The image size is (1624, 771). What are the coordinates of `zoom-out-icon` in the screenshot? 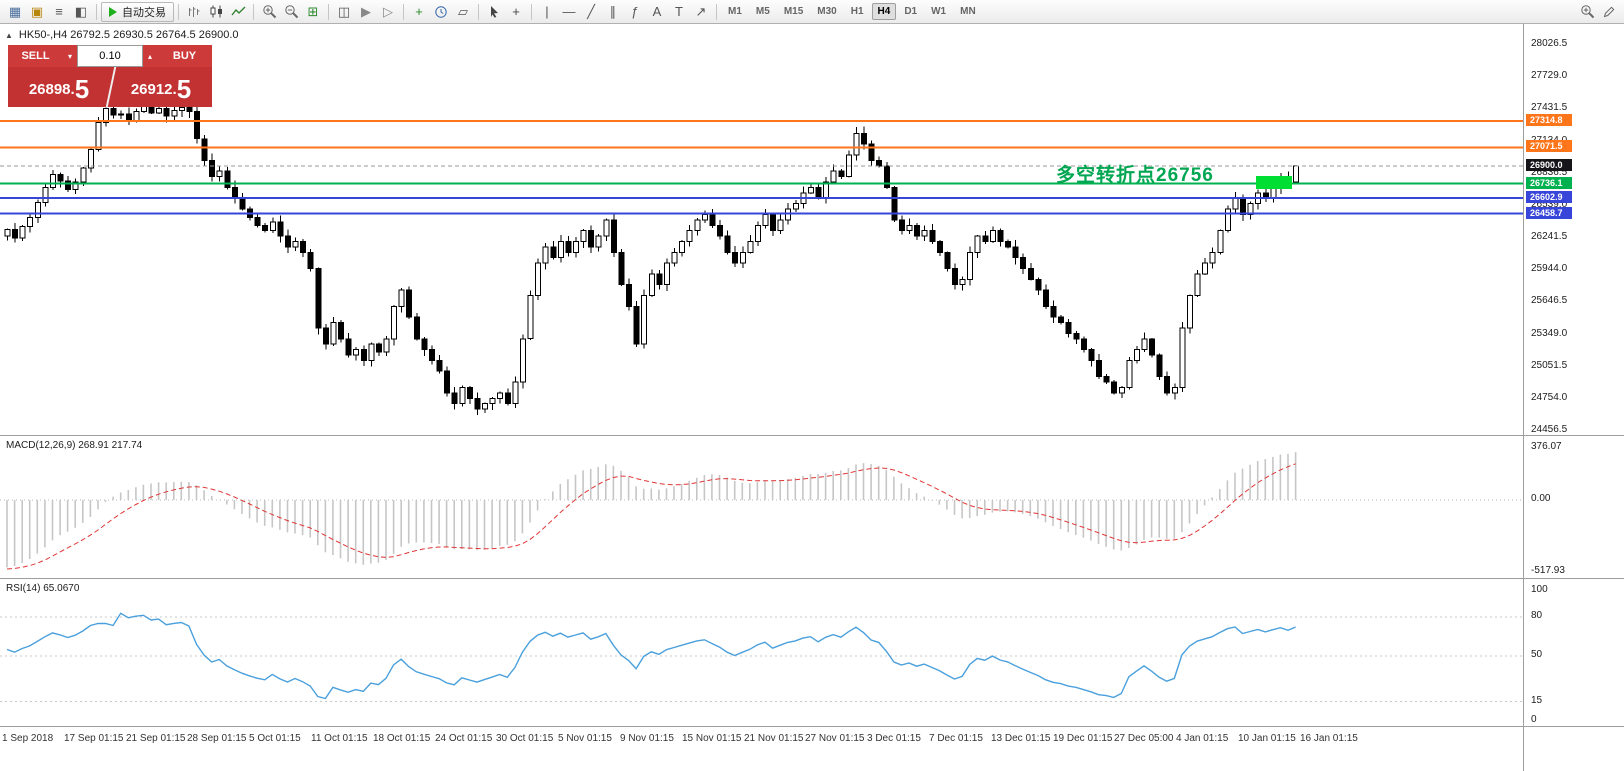 It's located at (291, 12).